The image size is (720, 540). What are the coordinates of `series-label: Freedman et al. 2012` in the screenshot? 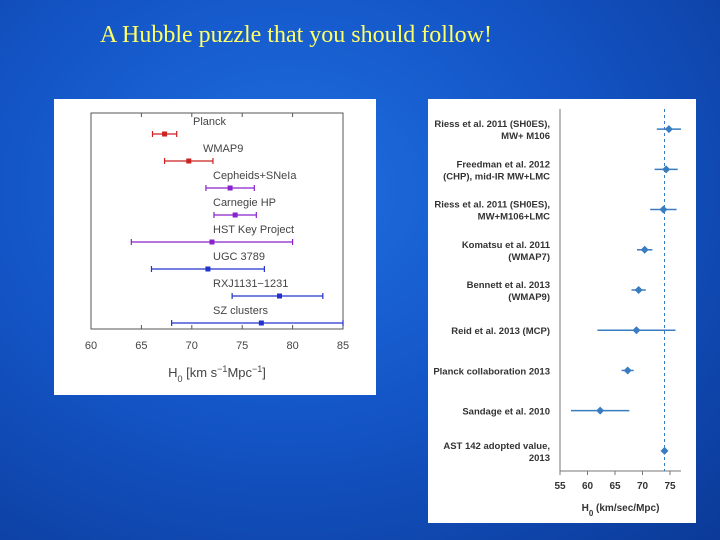 It's located at (503, 164).